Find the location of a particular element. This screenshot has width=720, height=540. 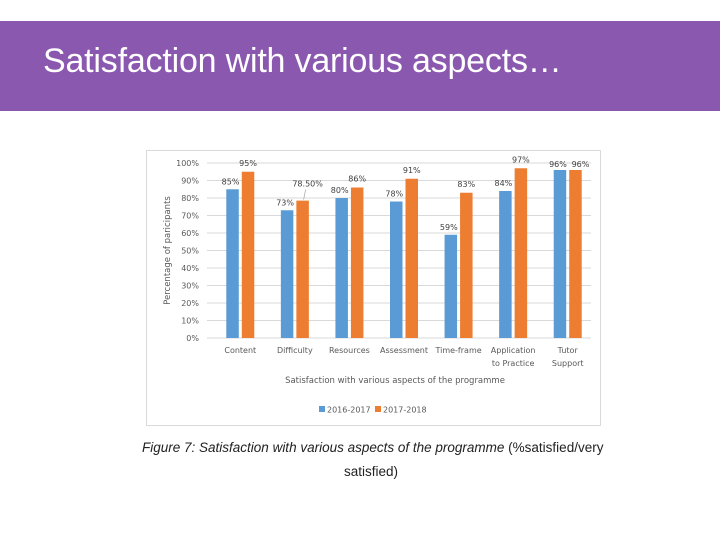

y-tick-label: 10% is located at coordinates (190, 321).